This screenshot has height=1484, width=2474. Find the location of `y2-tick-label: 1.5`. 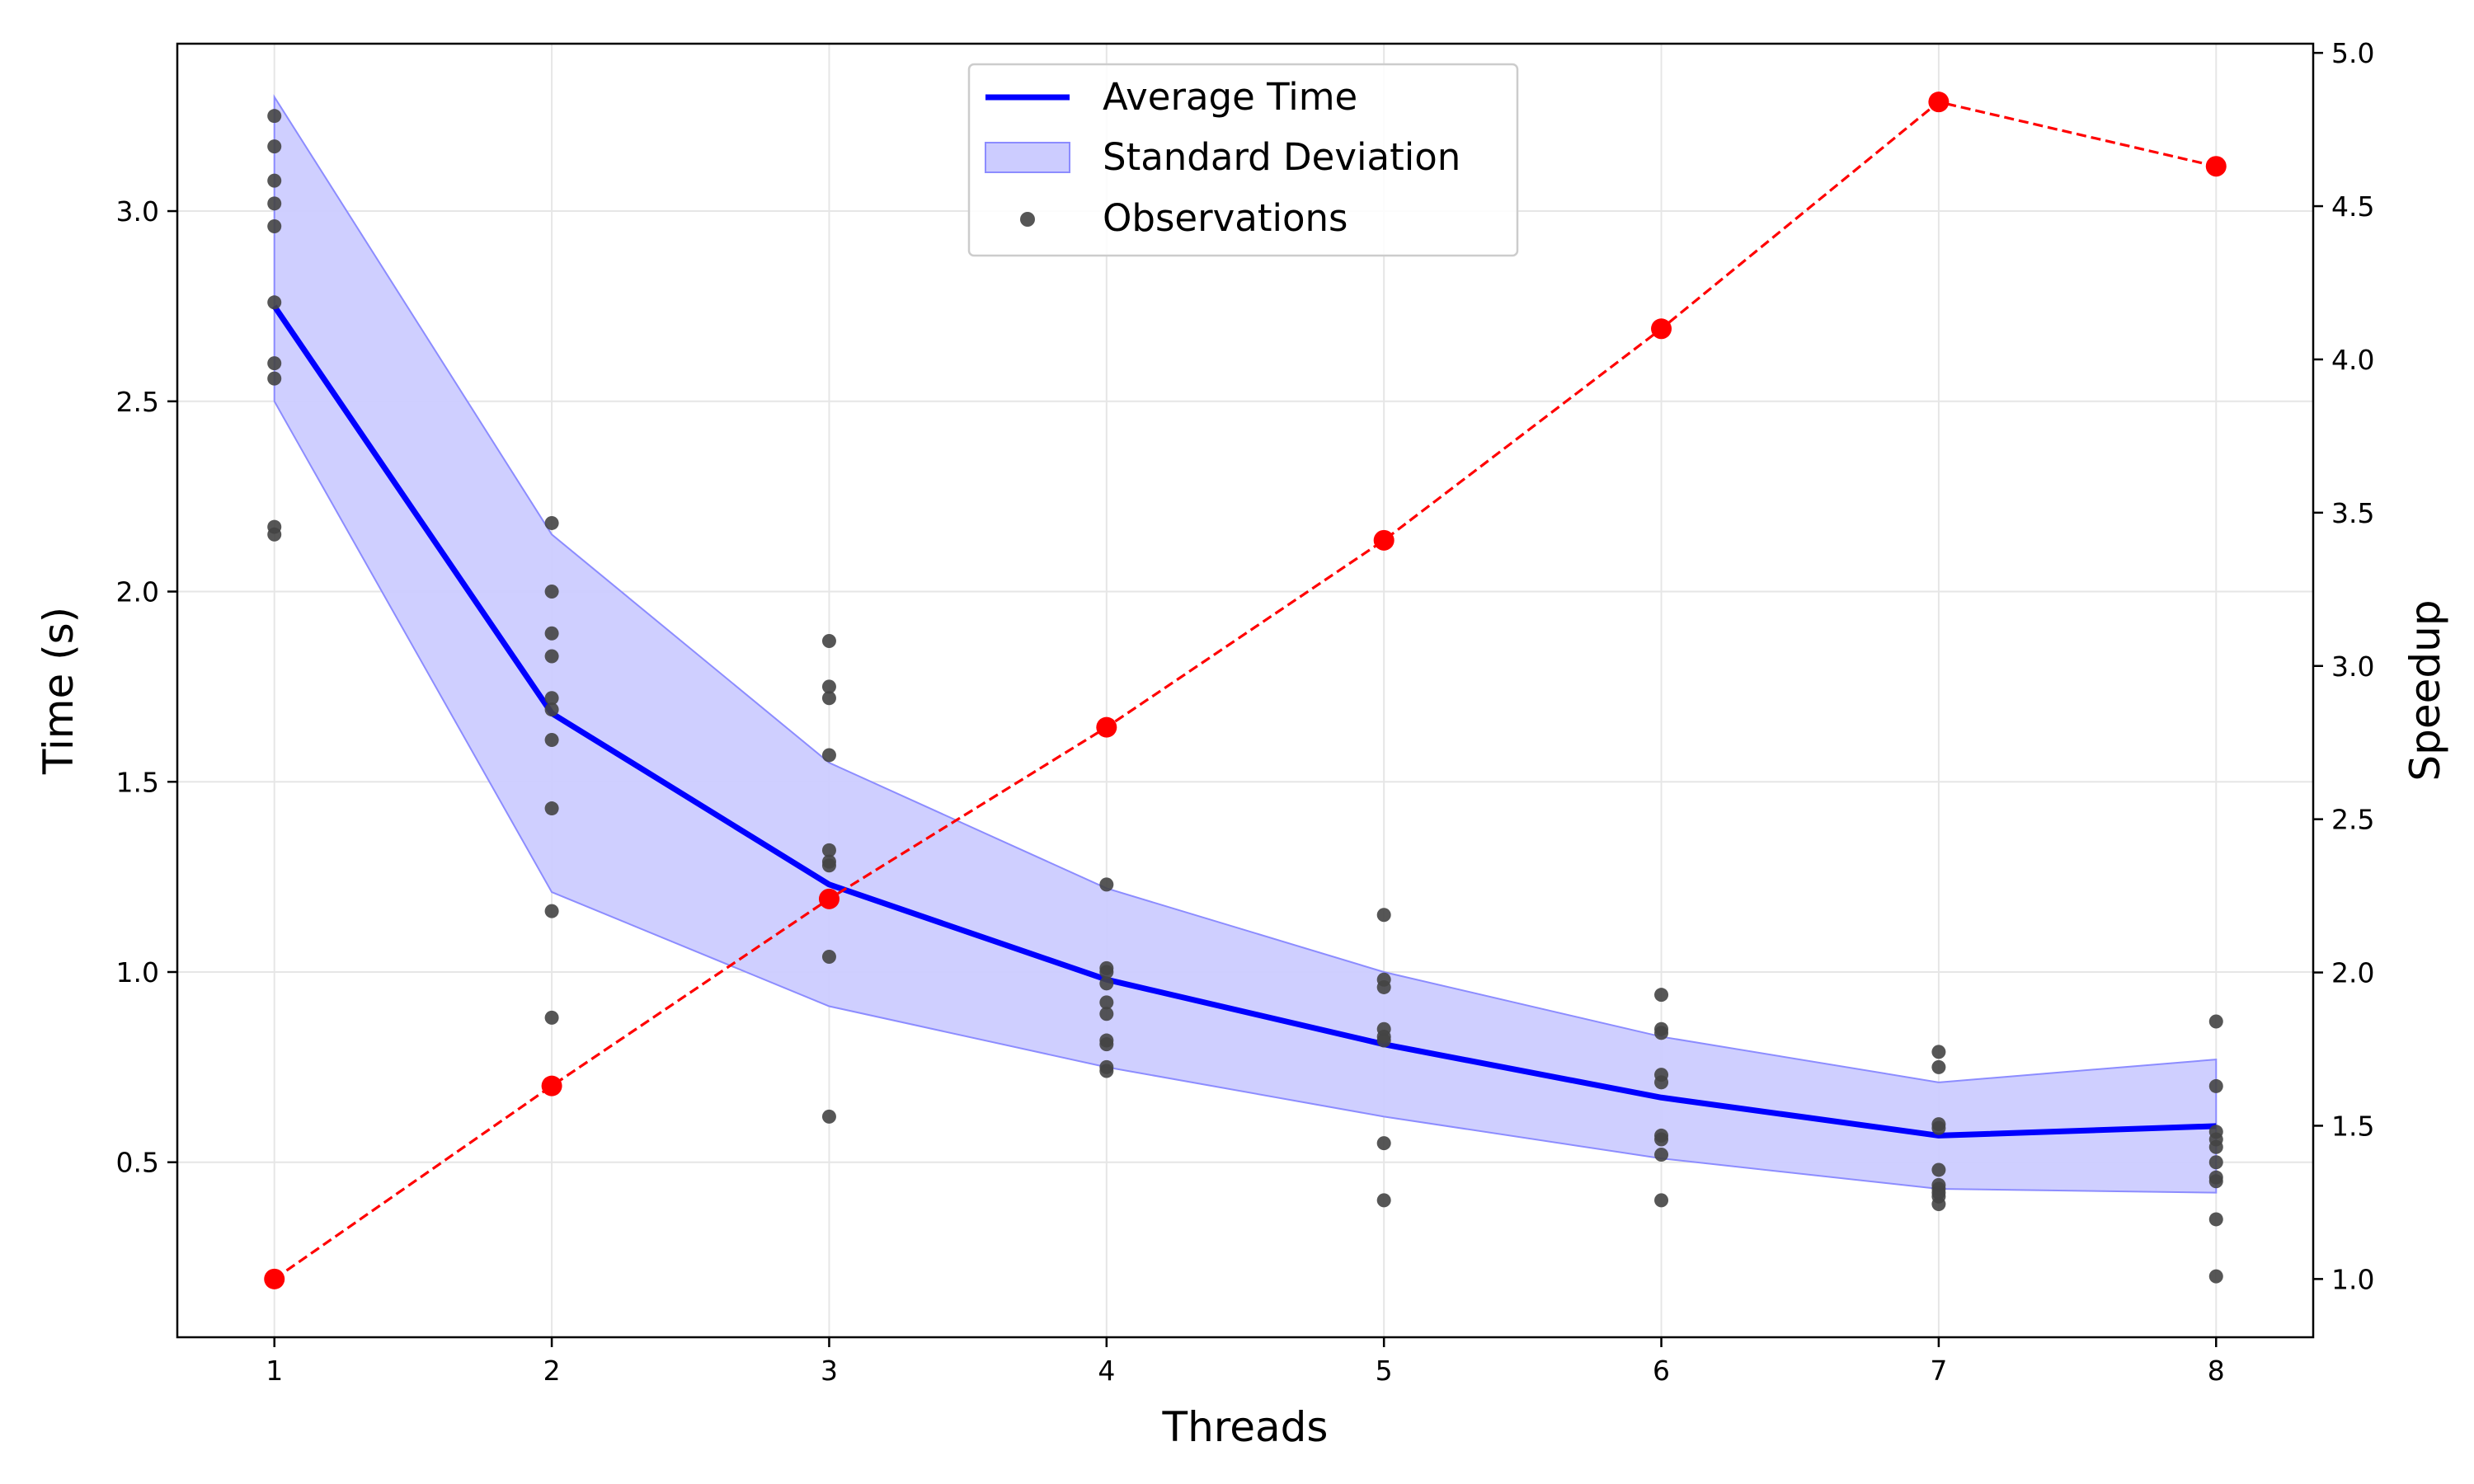

y2-tick-label: 1.5 is located at coordinates (2352, 1126).